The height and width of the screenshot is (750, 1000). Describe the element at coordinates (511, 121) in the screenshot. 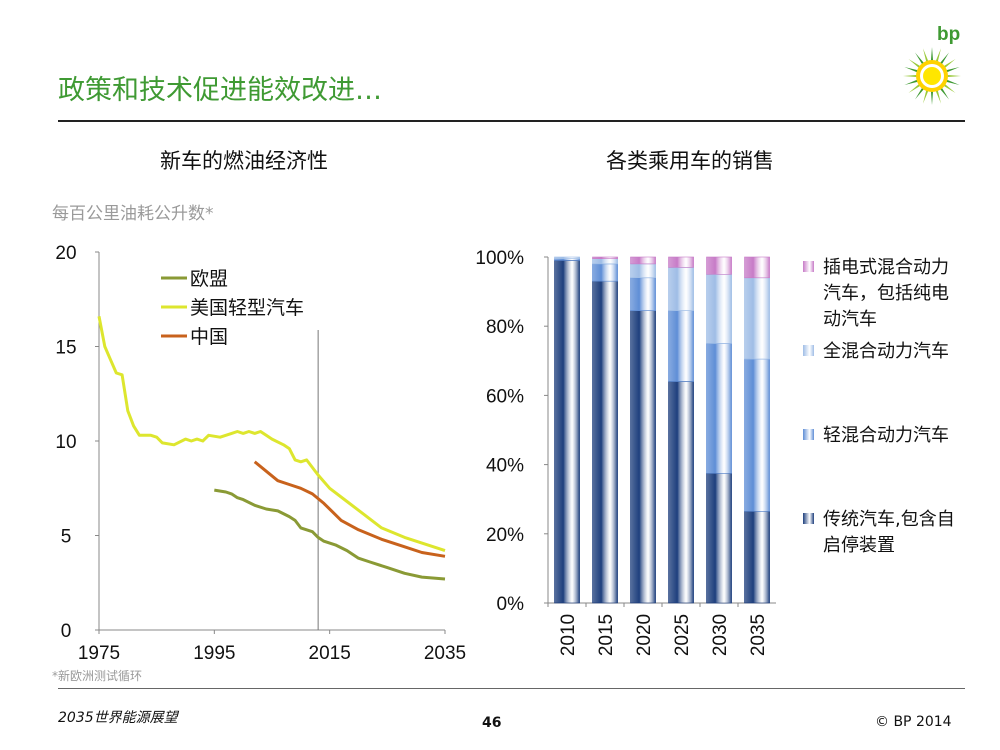

I see `title-divider` at that location.